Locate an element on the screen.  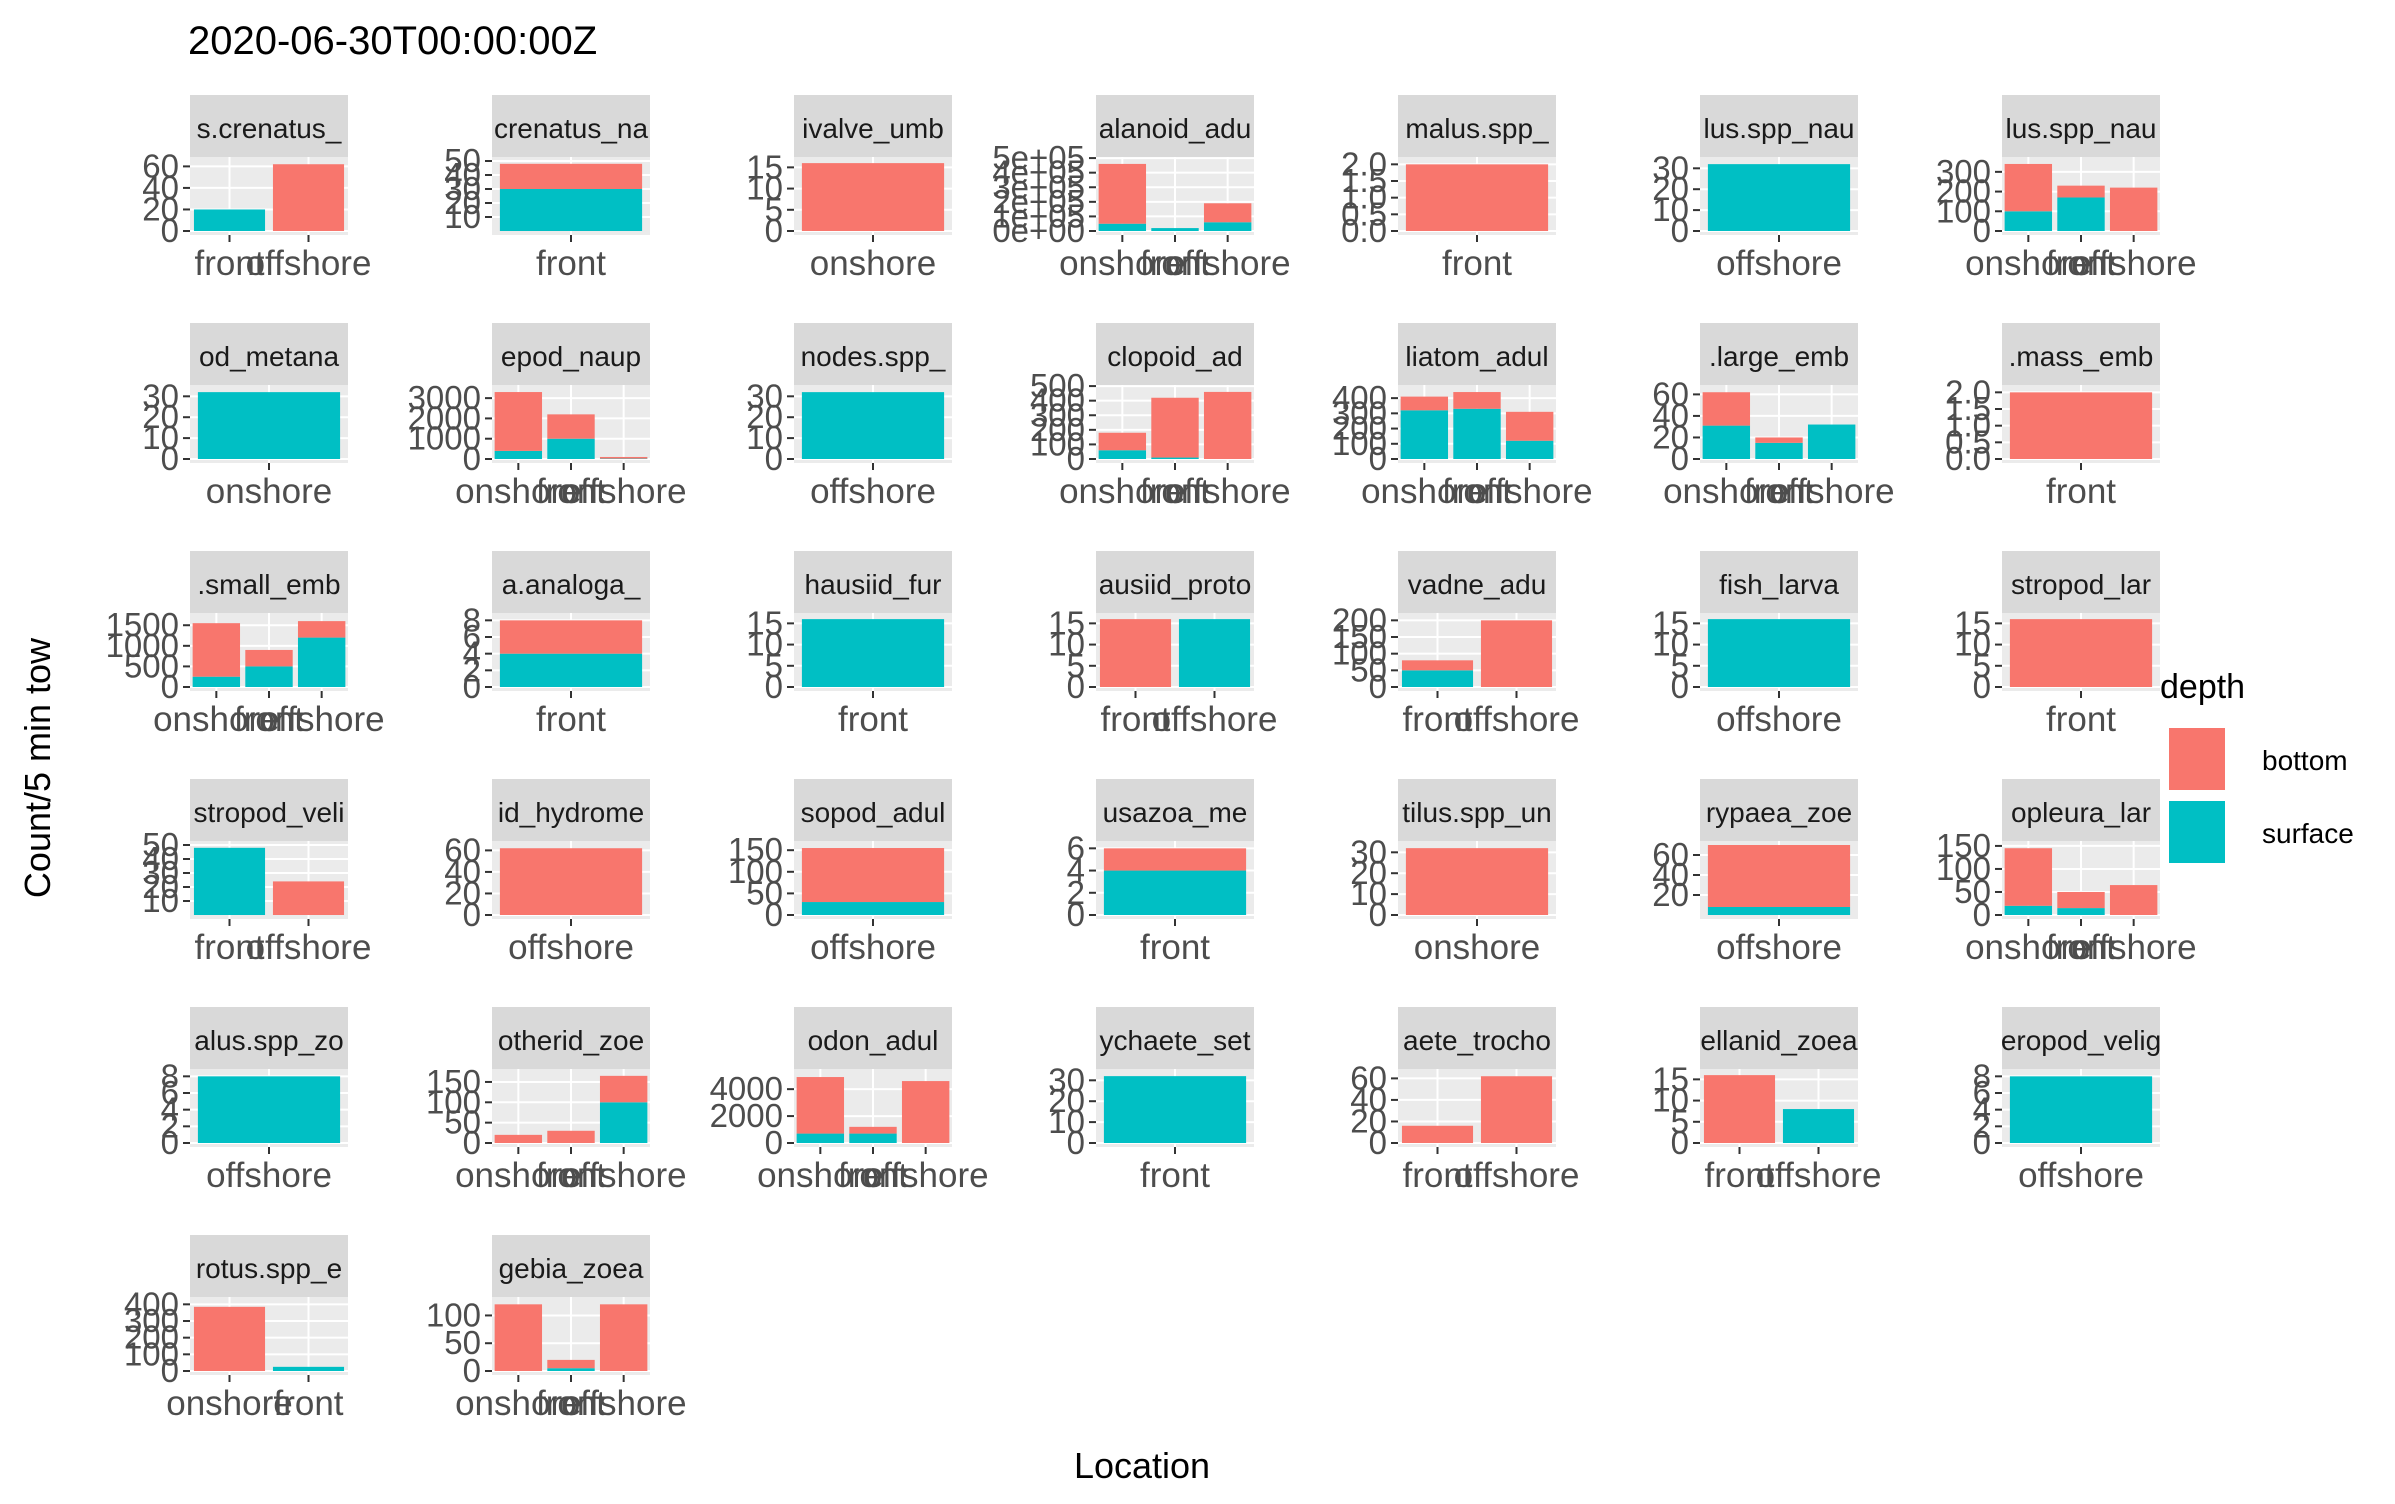
facet-strip-label: ellanid_zoea is located at coordinates (1779, 1040).